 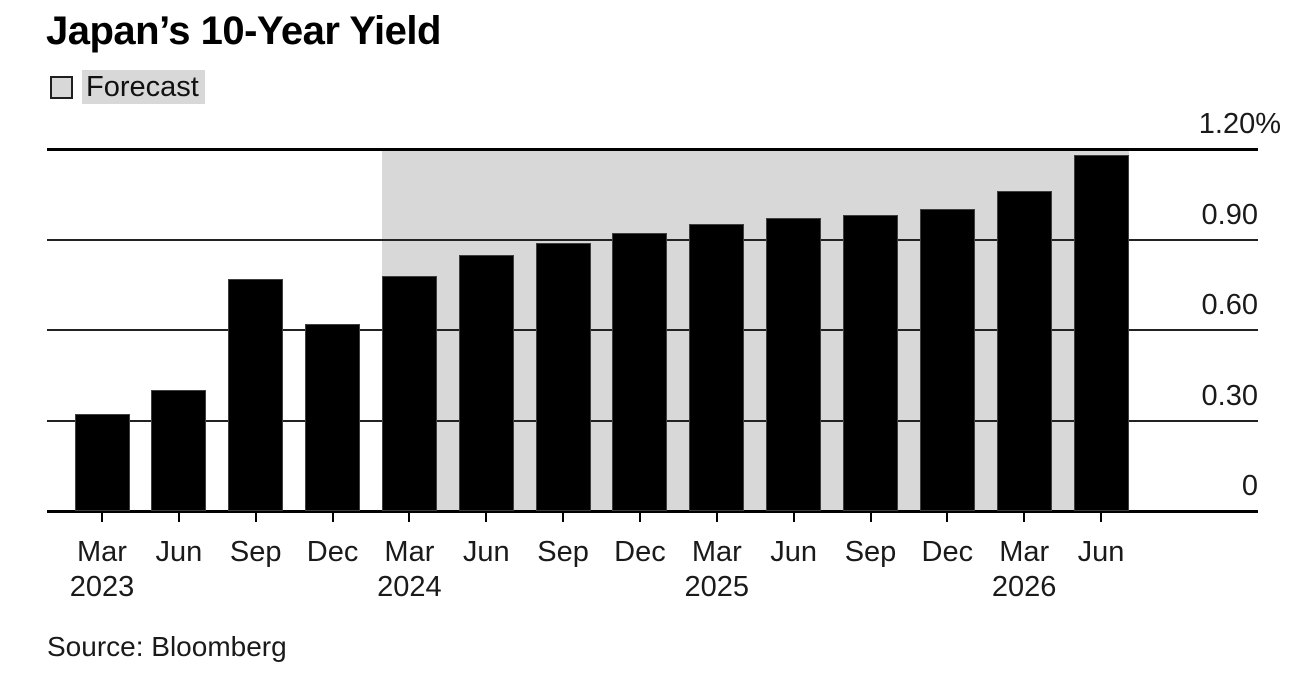 What do you see at coordinates (409, 393) in the screenshot?
I see `bar-mar-2024` at bounding box center [409, 393].